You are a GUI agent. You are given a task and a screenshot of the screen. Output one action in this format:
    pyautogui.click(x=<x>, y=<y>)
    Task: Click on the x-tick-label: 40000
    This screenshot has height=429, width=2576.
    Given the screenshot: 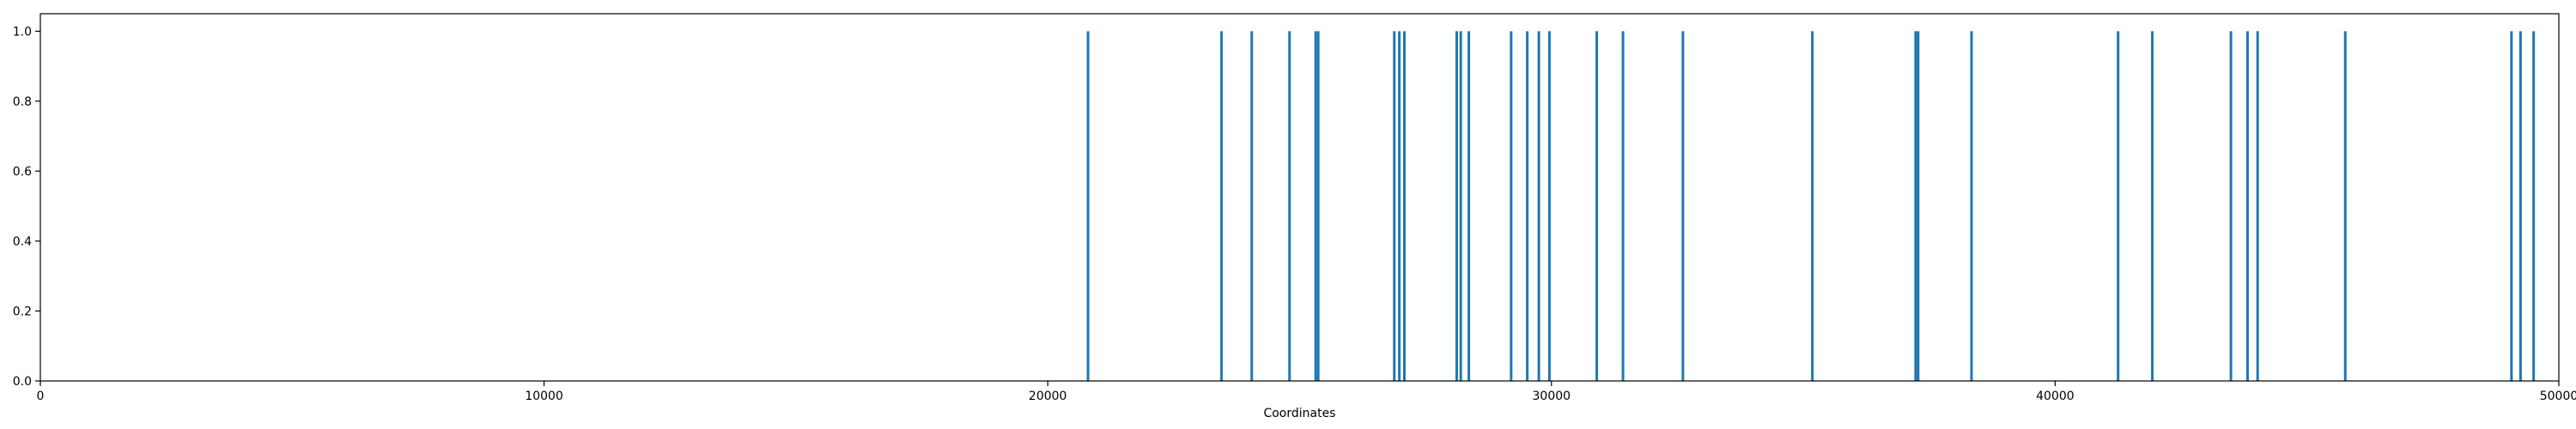 What is the action you would take?
    pyautogui.click(x=2055, y=396)
    